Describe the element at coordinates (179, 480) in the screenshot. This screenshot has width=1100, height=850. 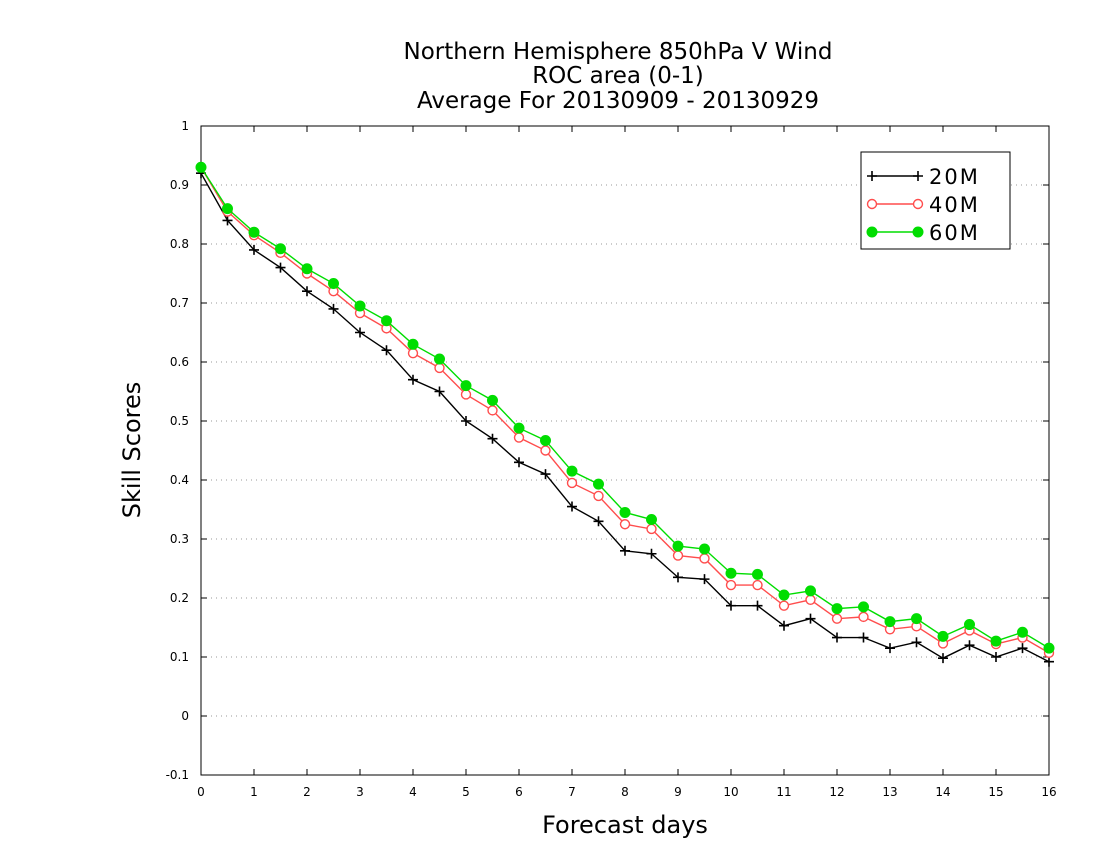
I see `y-tick-label: 0.4` at that location.